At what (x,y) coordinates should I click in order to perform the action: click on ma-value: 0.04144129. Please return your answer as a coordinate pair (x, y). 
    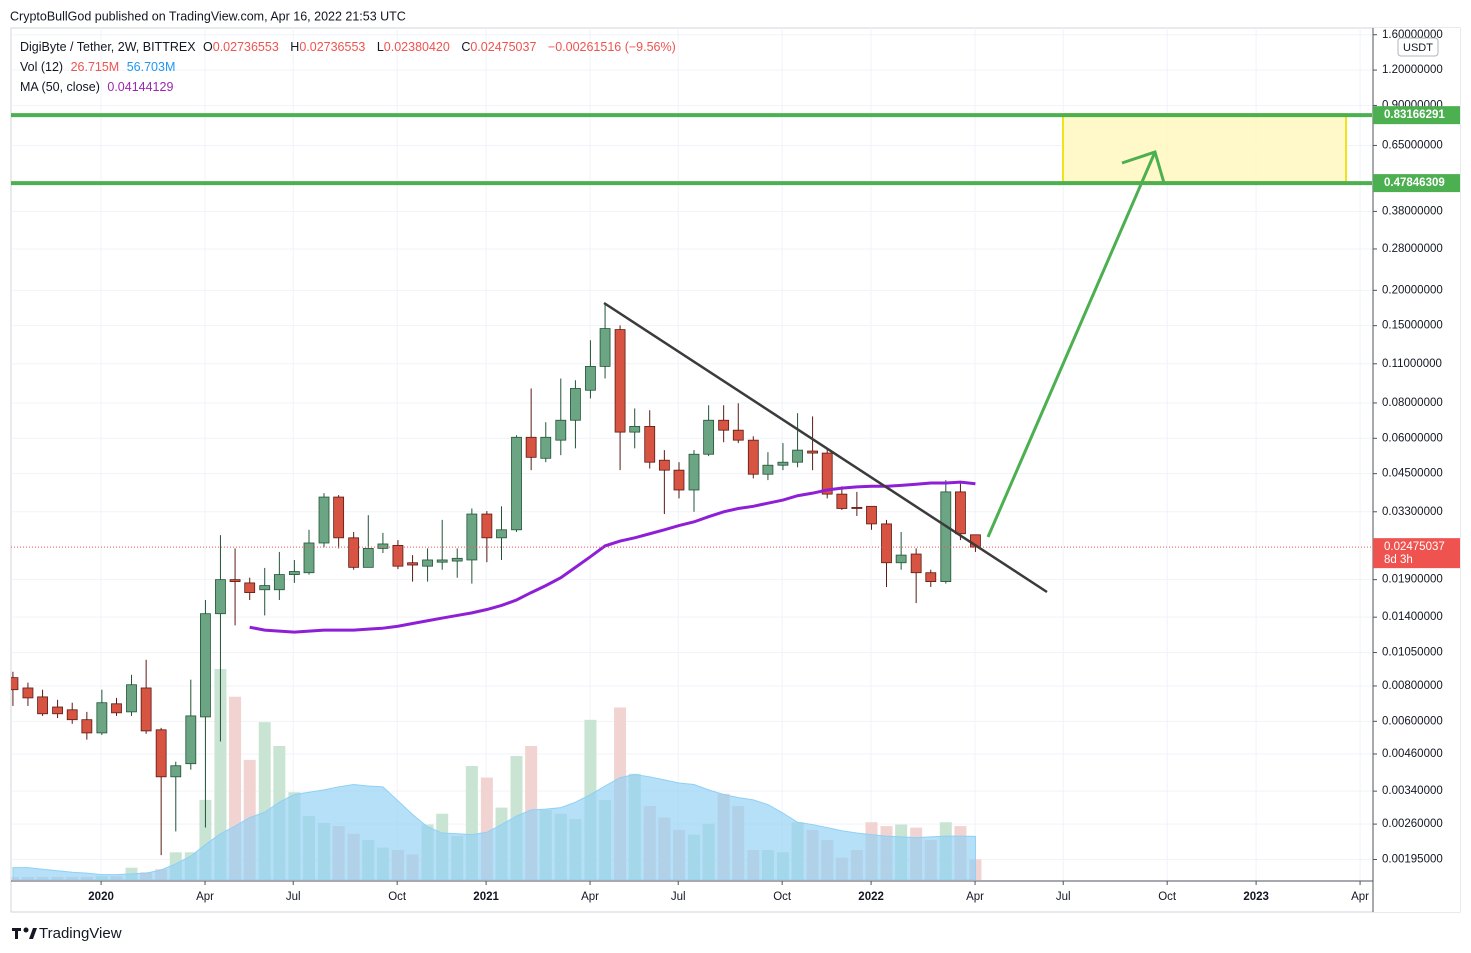
    Looking at the image, I should click on (140, 87).